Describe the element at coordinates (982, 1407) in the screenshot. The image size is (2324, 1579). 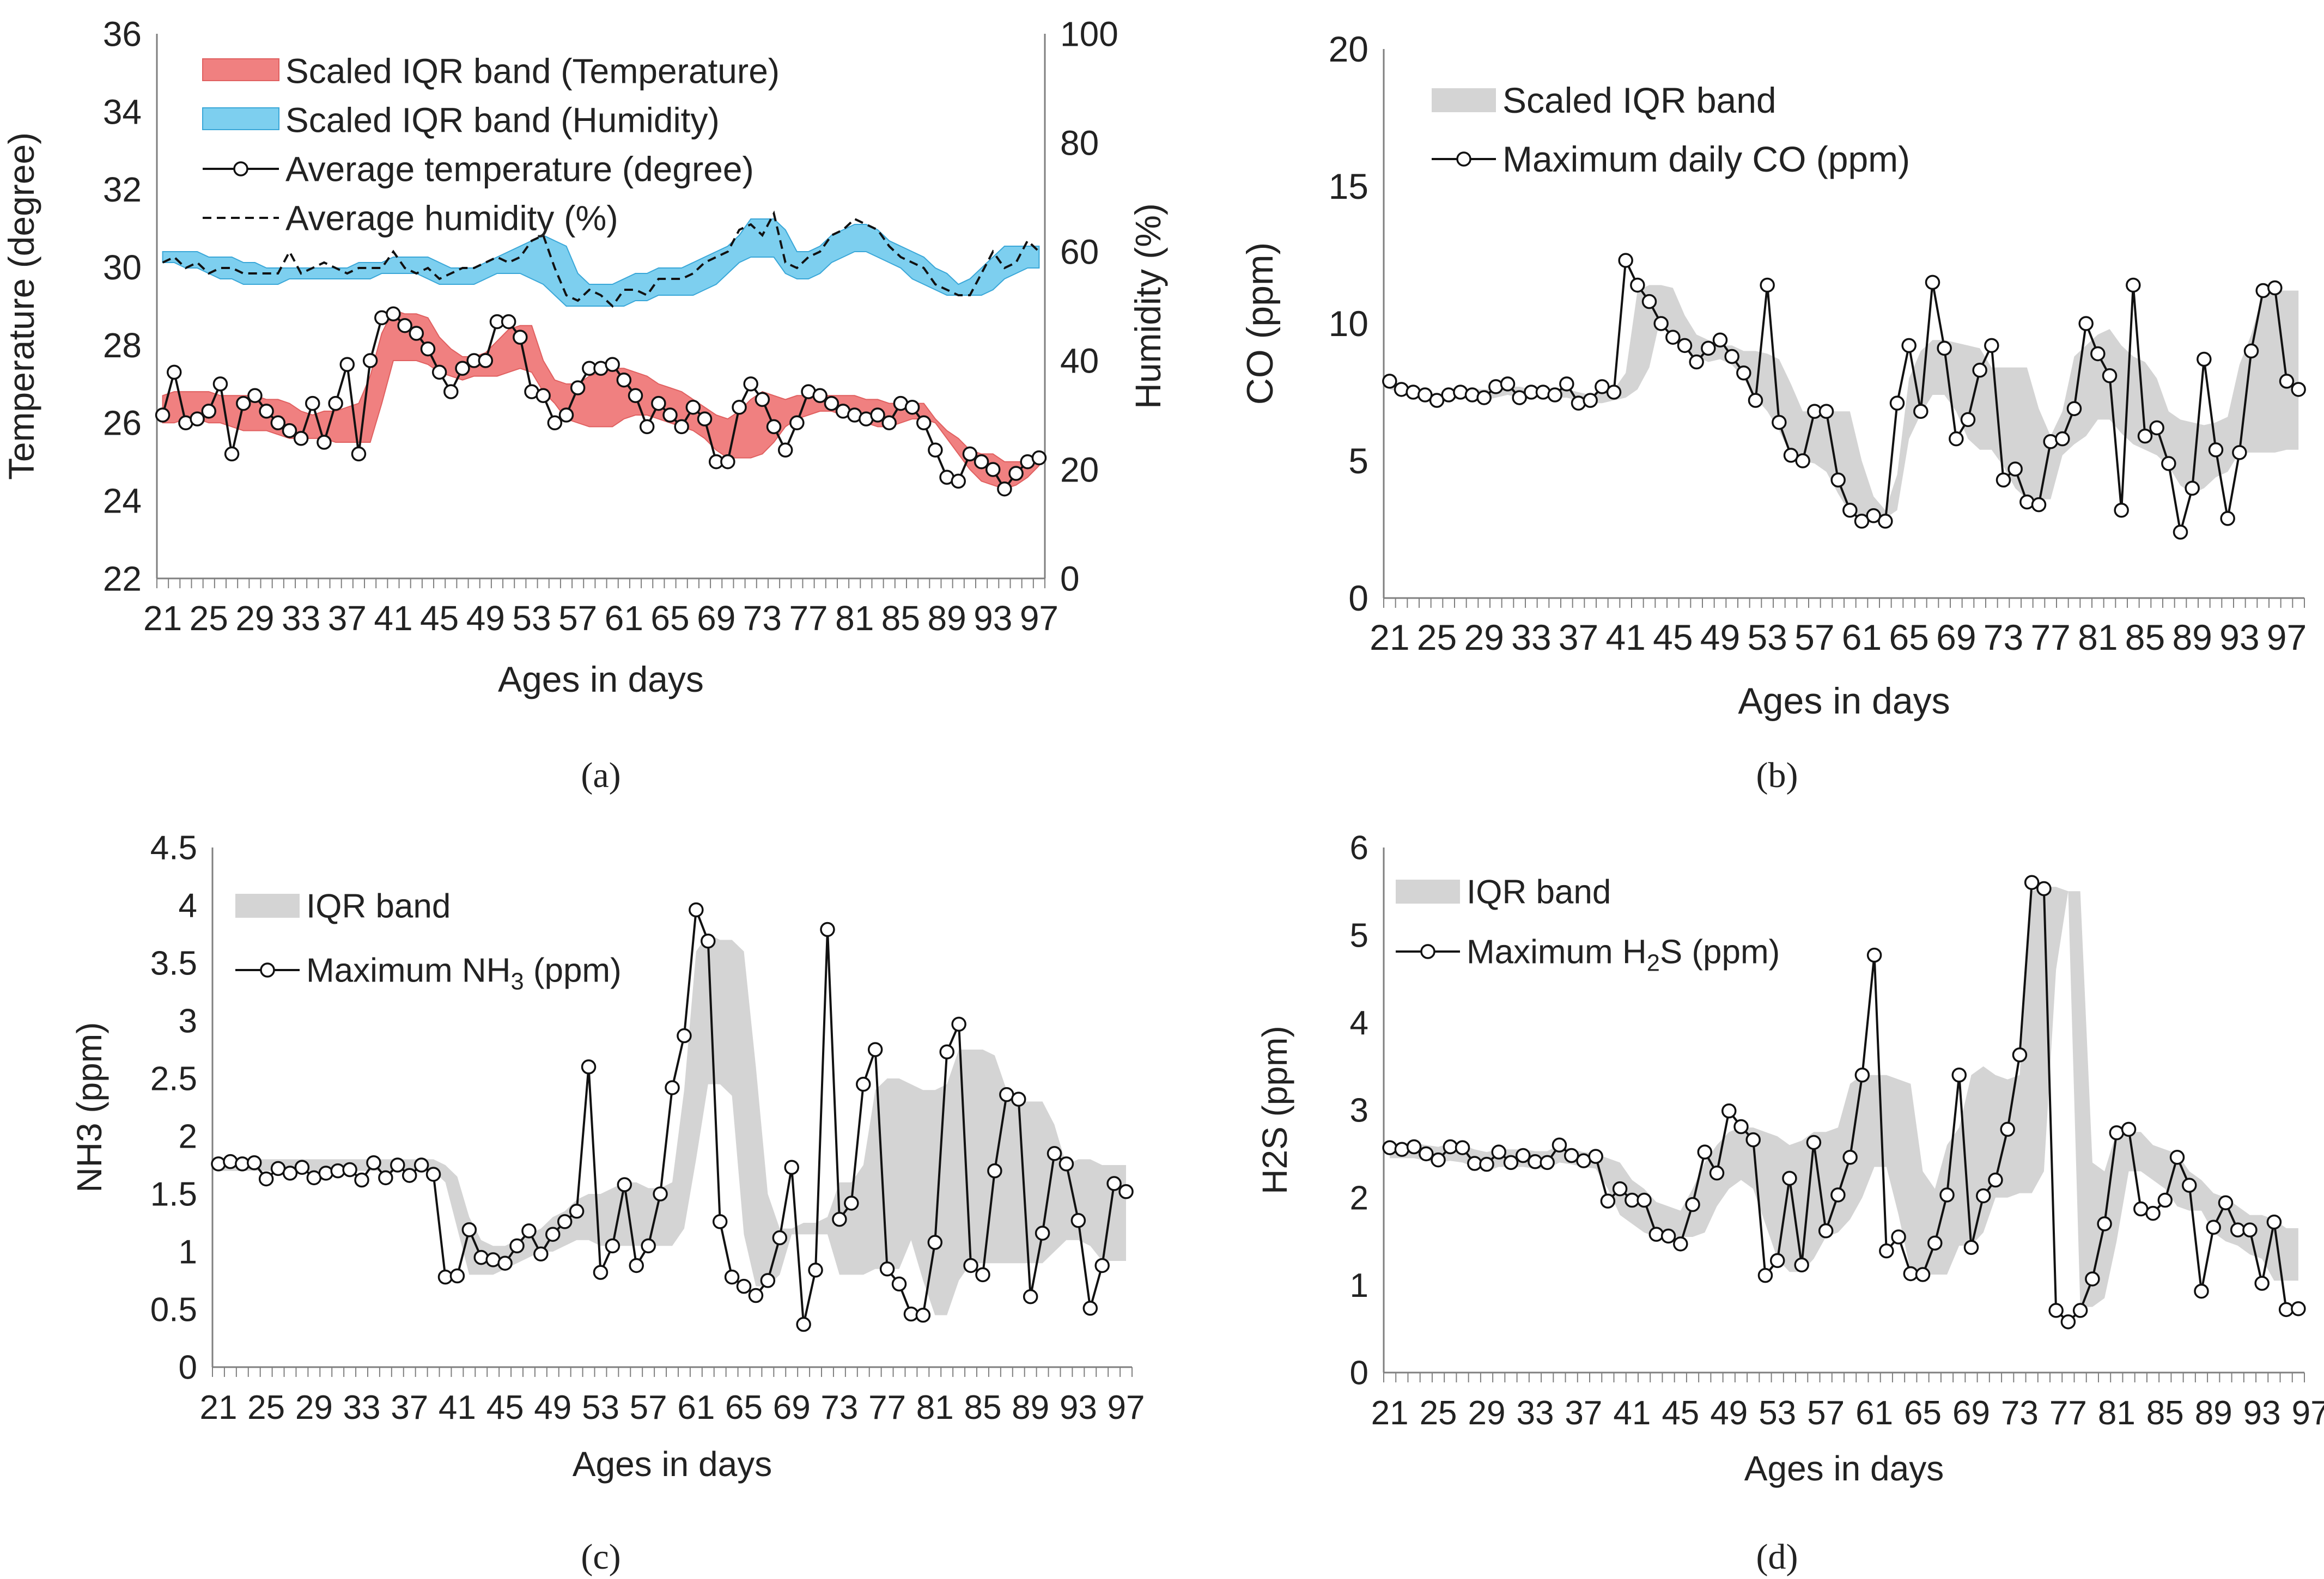
I see `x-tick-label: 85` at that location.